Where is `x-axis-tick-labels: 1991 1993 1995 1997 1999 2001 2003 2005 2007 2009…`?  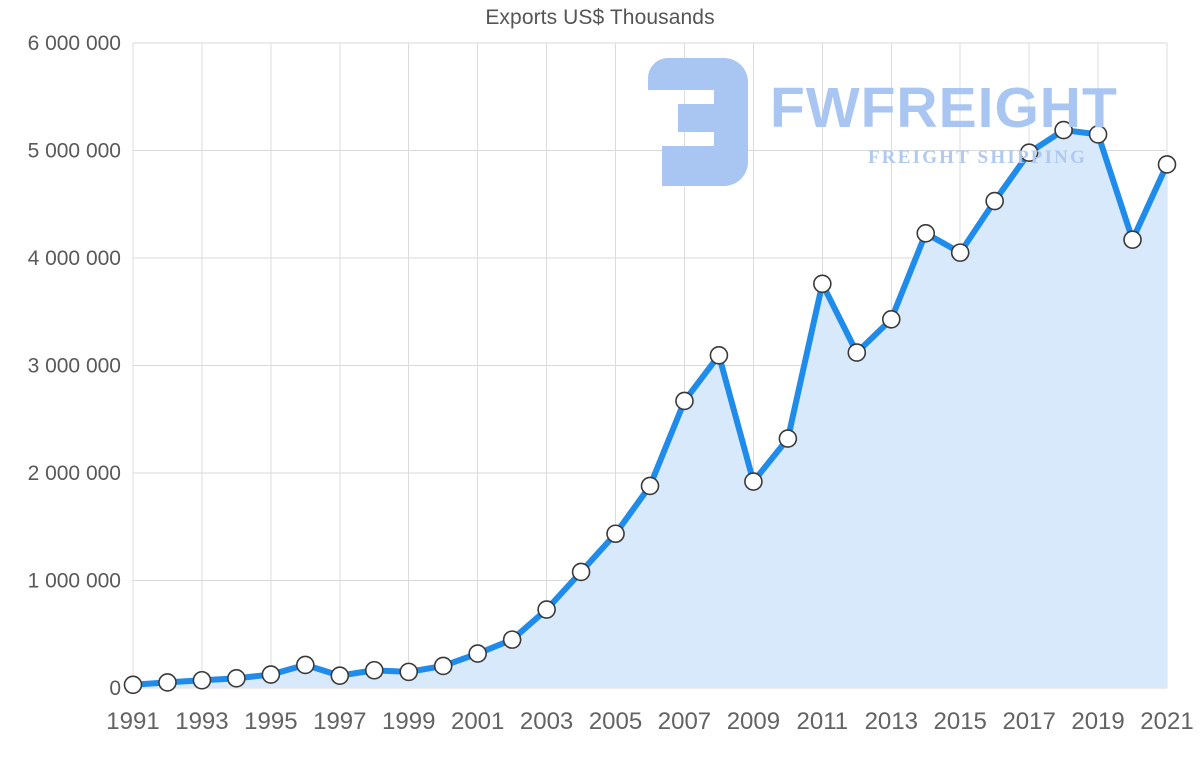 x-axis-tick-labels: 1991 1993 1995 1997 1999 2001 2003 2005 2007 2009… is located at coordinates (649, 721).